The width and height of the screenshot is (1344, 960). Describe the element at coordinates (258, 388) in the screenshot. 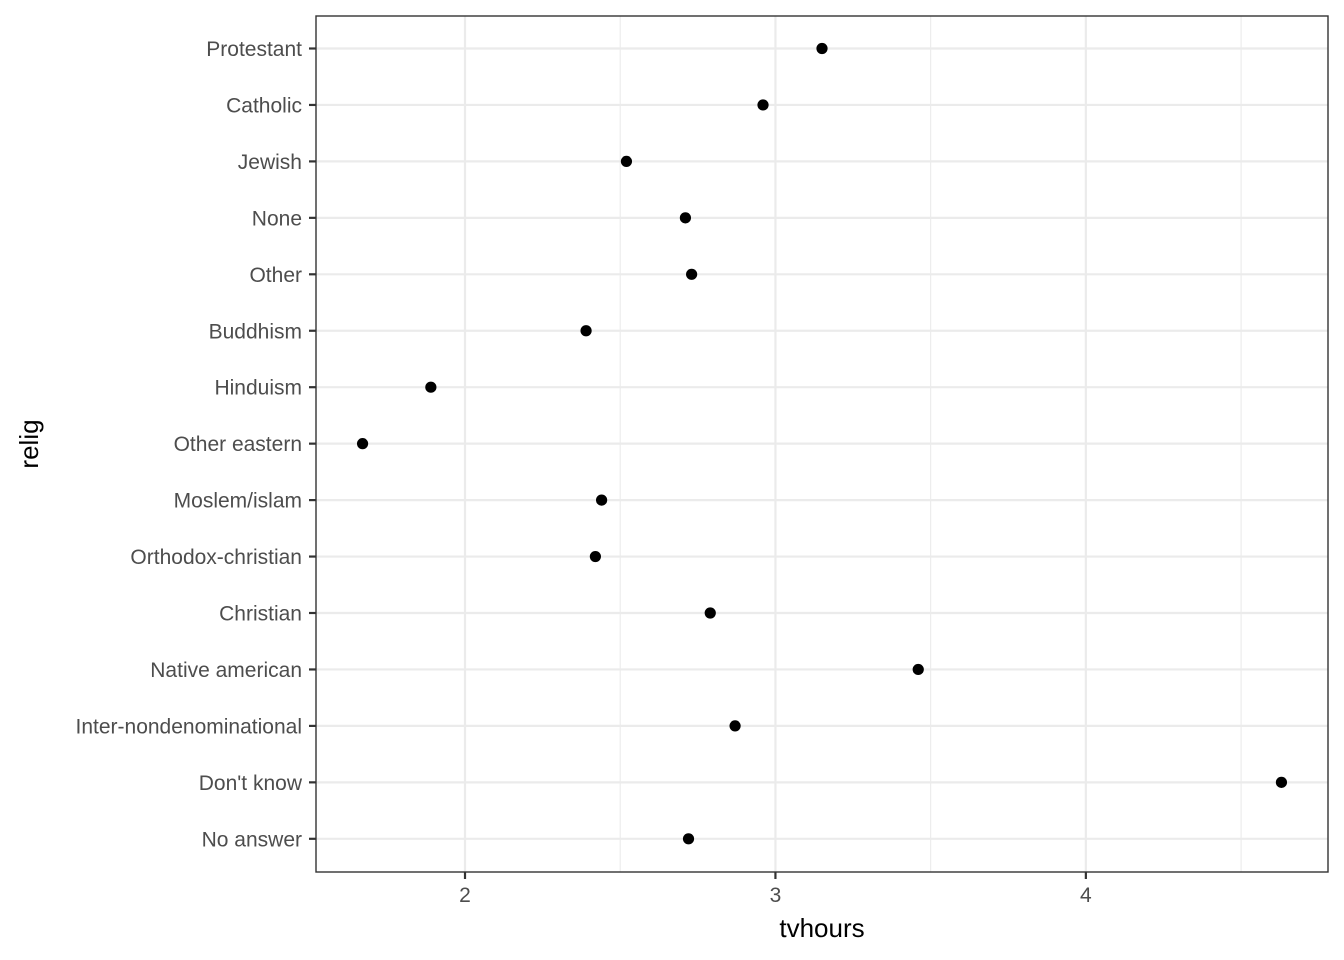

I see `y-tick-label: Hinduism` at that location.